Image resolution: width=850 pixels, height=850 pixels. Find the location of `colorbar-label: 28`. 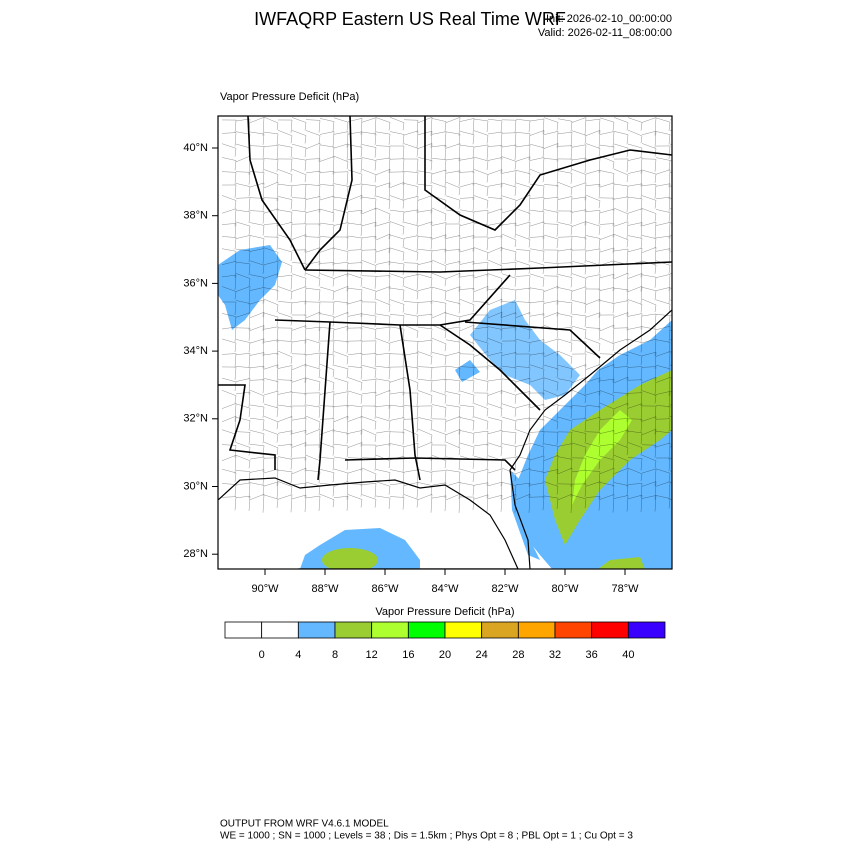

colorbar-label: 28 is located at coordinates (518, 655).